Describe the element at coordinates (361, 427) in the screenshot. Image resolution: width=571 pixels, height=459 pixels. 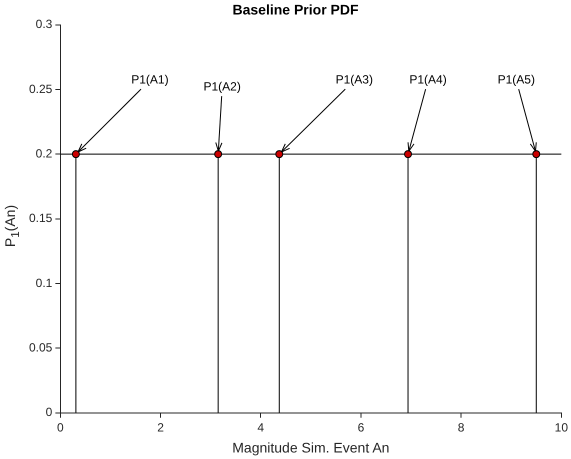
I see `x-tick-label: 6` at that location.